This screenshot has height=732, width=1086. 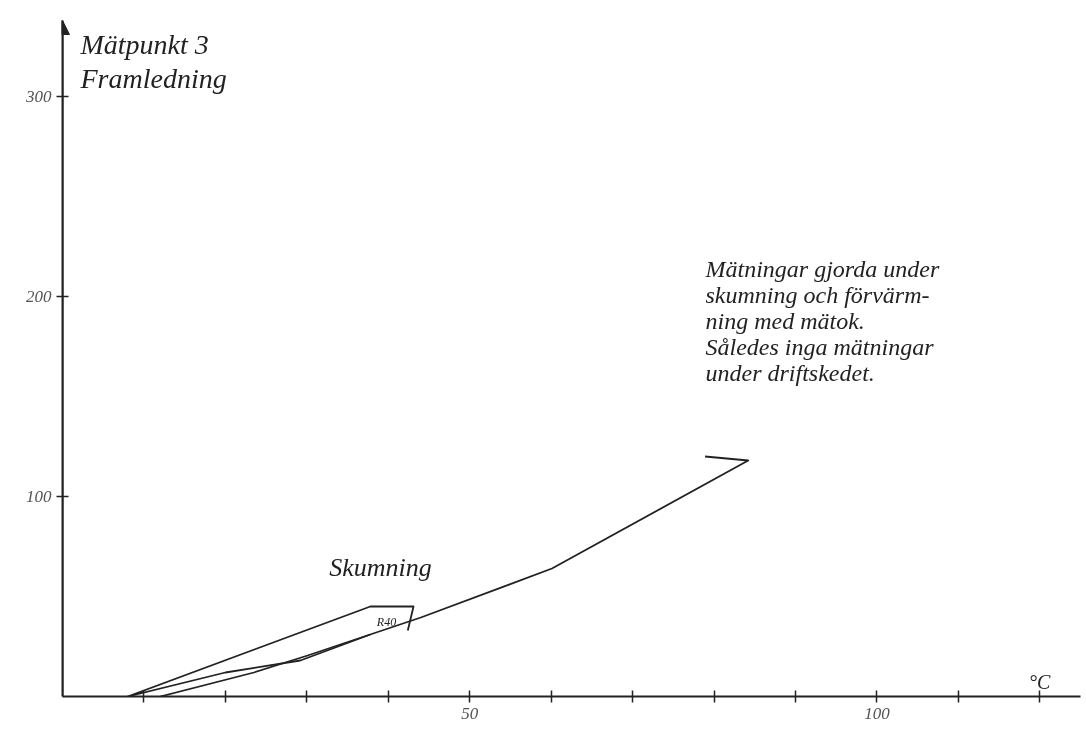 I want to click on x-tick-label: 50, so click(x=470, y=713).